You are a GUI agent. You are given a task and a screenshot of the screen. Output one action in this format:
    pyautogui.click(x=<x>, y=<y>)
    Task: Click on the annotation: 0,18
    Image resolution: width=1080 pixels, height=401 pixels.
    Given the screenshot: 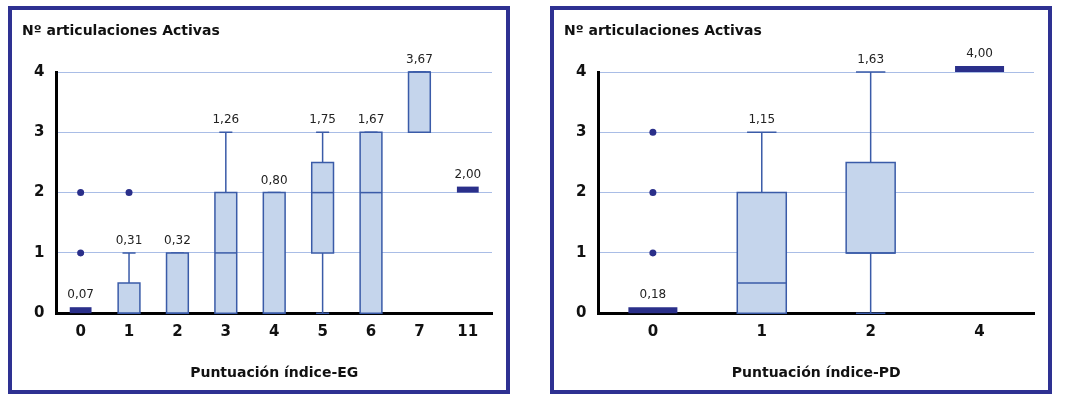 What is the action you would take?
    pyautogui.click(x=653, y=294)
    